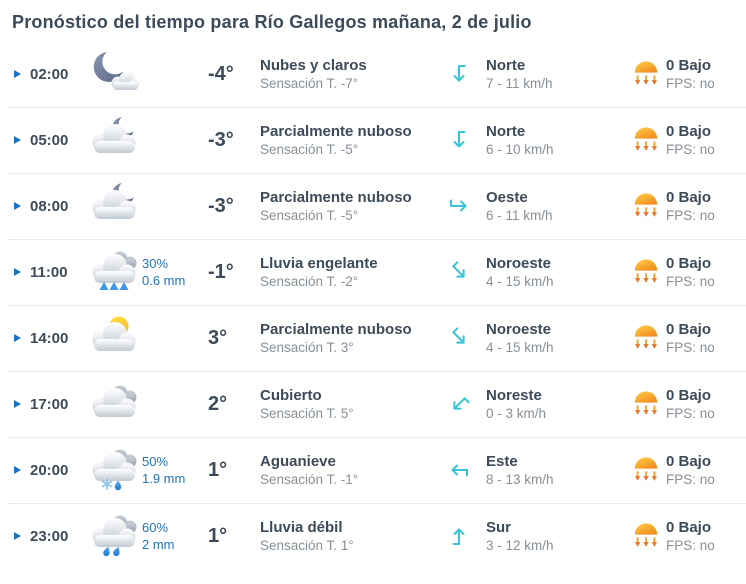 This screenshot has height=584, width=746. What do you see at coordinates (113, 404) in the screenshot?
I see `overcast-clouds-icon` at bounding box center [113, 404].